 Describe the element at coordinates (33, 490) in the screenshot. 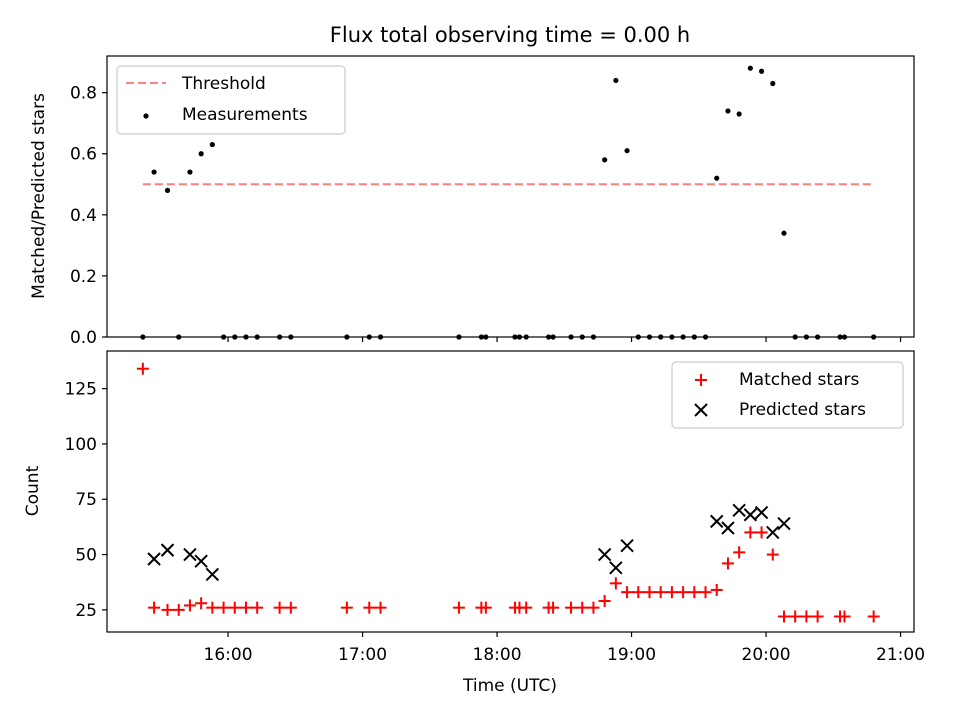

I see `y-axis-label: Count` at that location.